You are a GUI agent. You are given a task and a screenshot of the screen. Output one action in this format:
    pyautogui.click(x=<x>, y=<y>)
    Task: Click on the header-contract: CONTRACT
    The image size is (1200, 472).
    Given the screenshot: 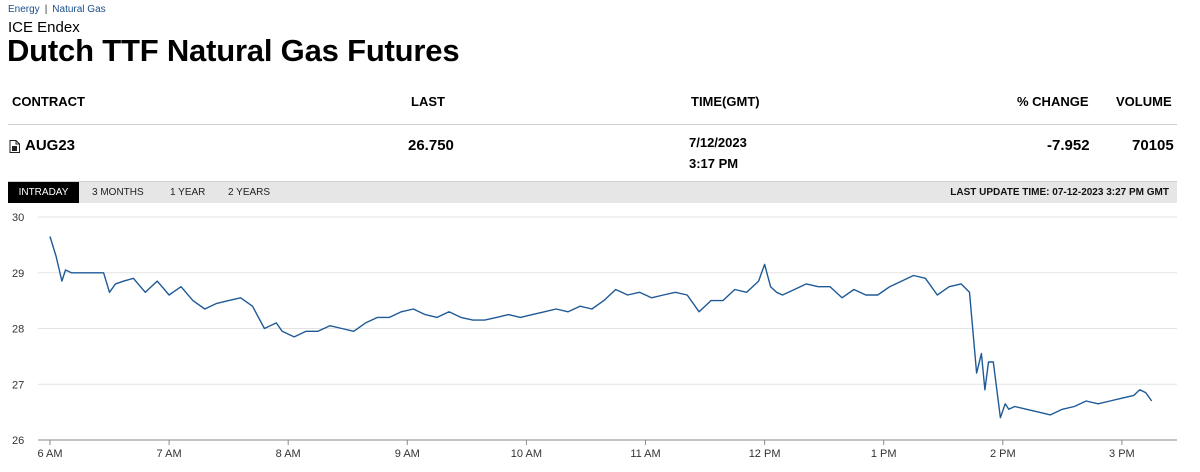 What is the action you would take?
    pyautogui.click(x=48, y=101)
    